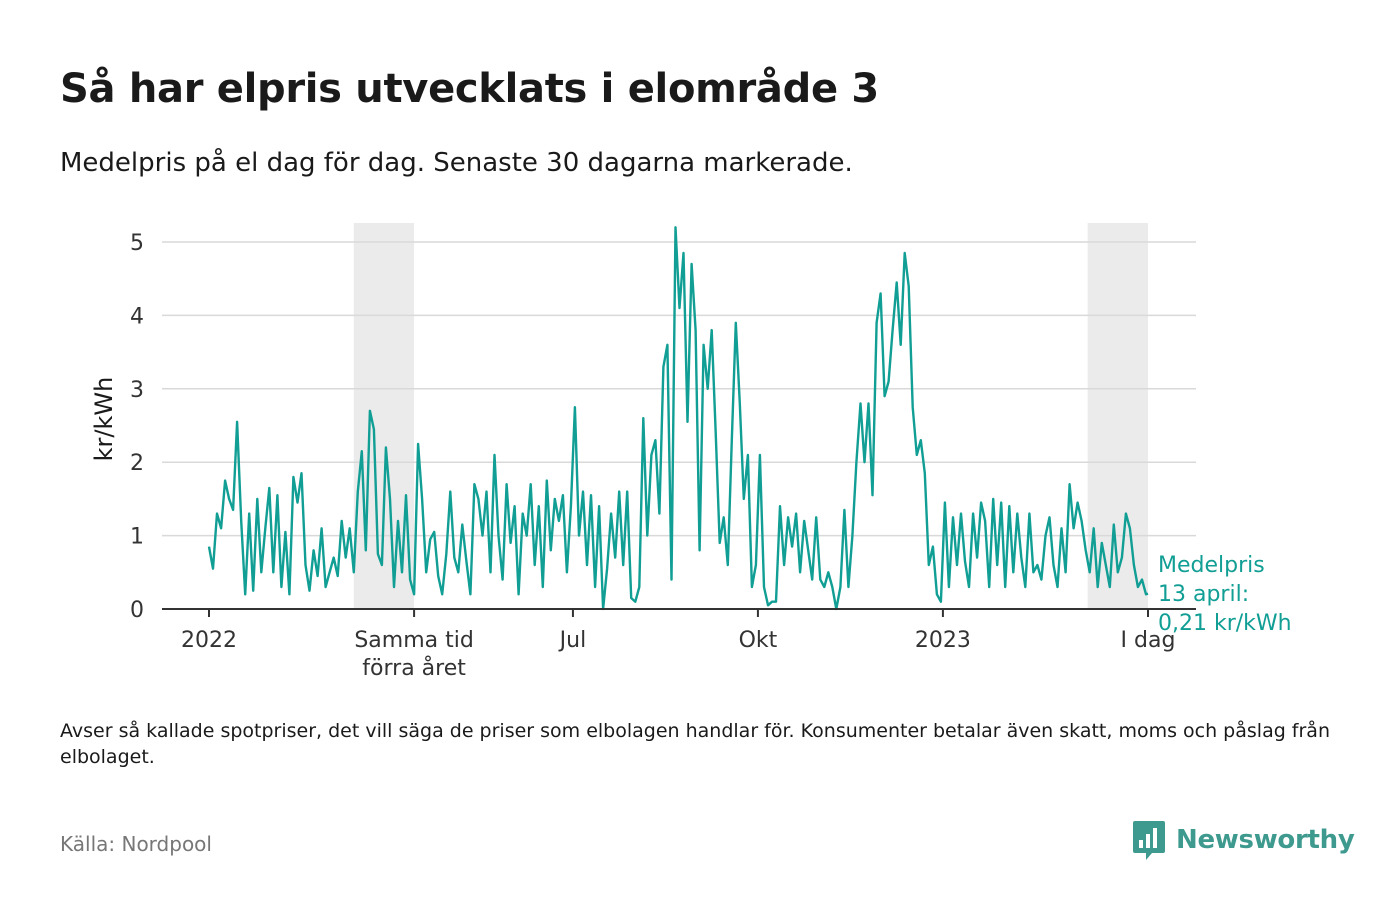  I want to click on latest-price-annotation: Medelpris 13 april: 0,21 kr/kWh, so click(1225, 594).